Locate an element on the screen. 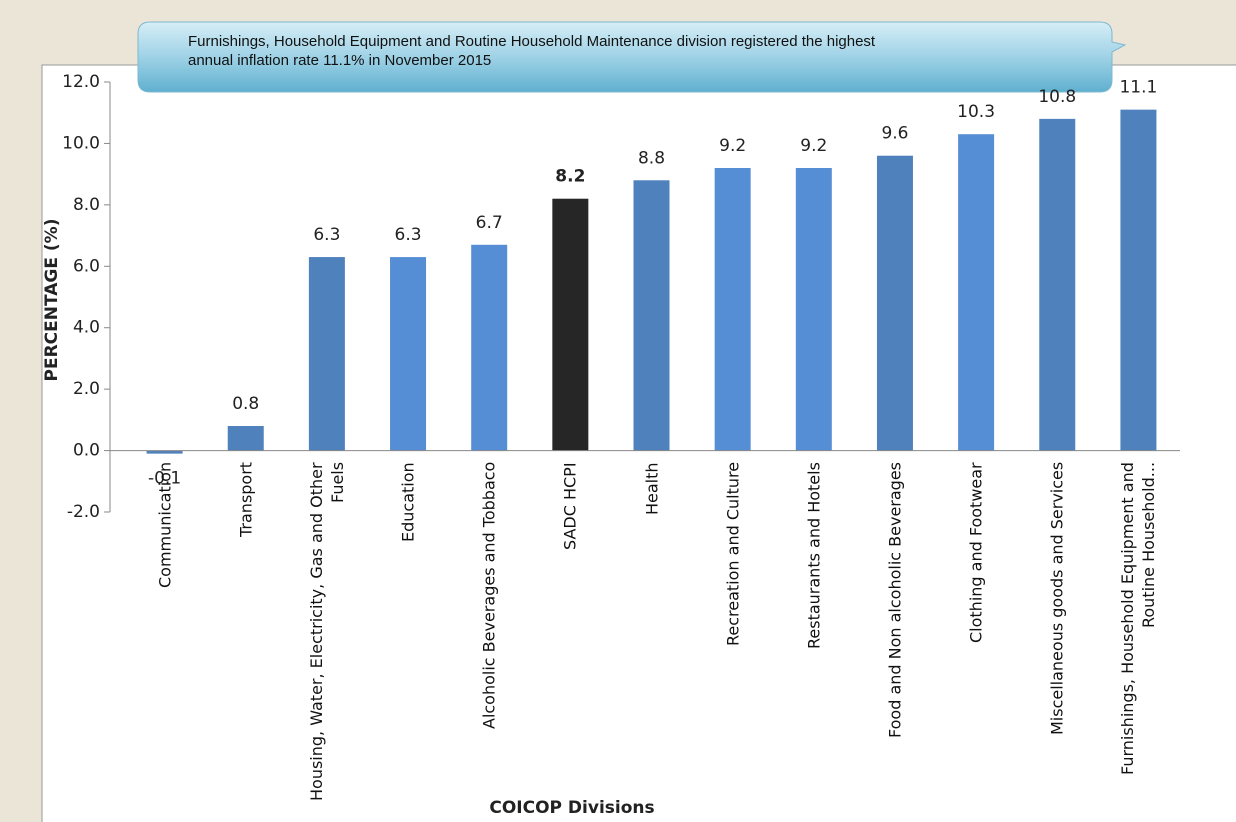 The height and width of the screenshot is (822, 1236). y-tick-label: 10.0 is located at coordinates (81, 143).